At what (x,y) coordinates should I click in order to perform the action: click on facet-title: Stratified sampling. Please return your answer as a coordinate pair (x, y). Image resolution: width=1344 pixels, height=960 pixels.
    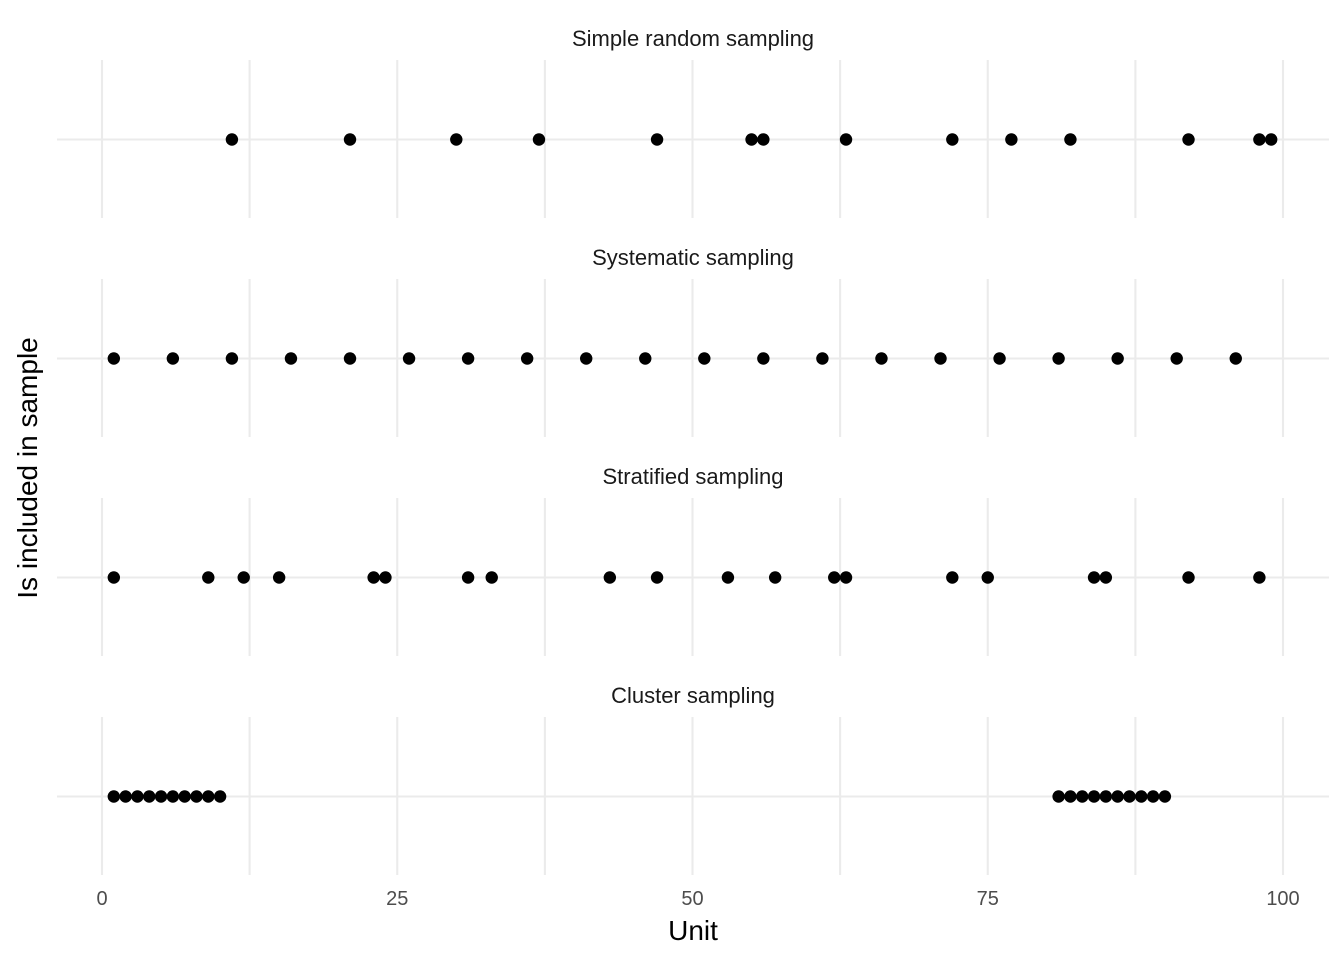
    Looking at the image, I should click on (693, 476).